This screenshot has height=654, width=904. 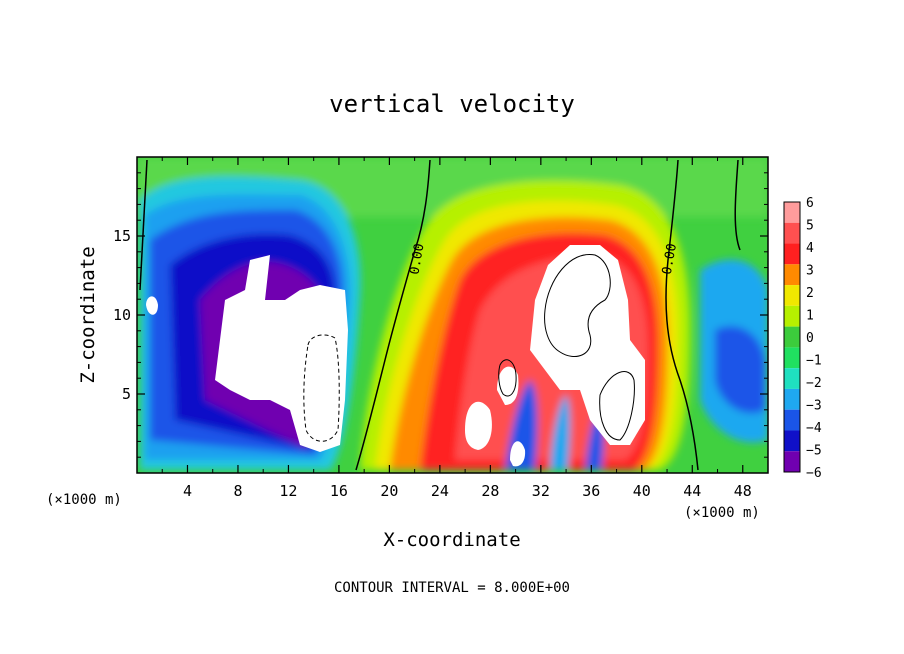 What do you see at coordinates (288, 491) in the screenshot?
I see `x-tick-label: 12` at bounding box center [288, 491].